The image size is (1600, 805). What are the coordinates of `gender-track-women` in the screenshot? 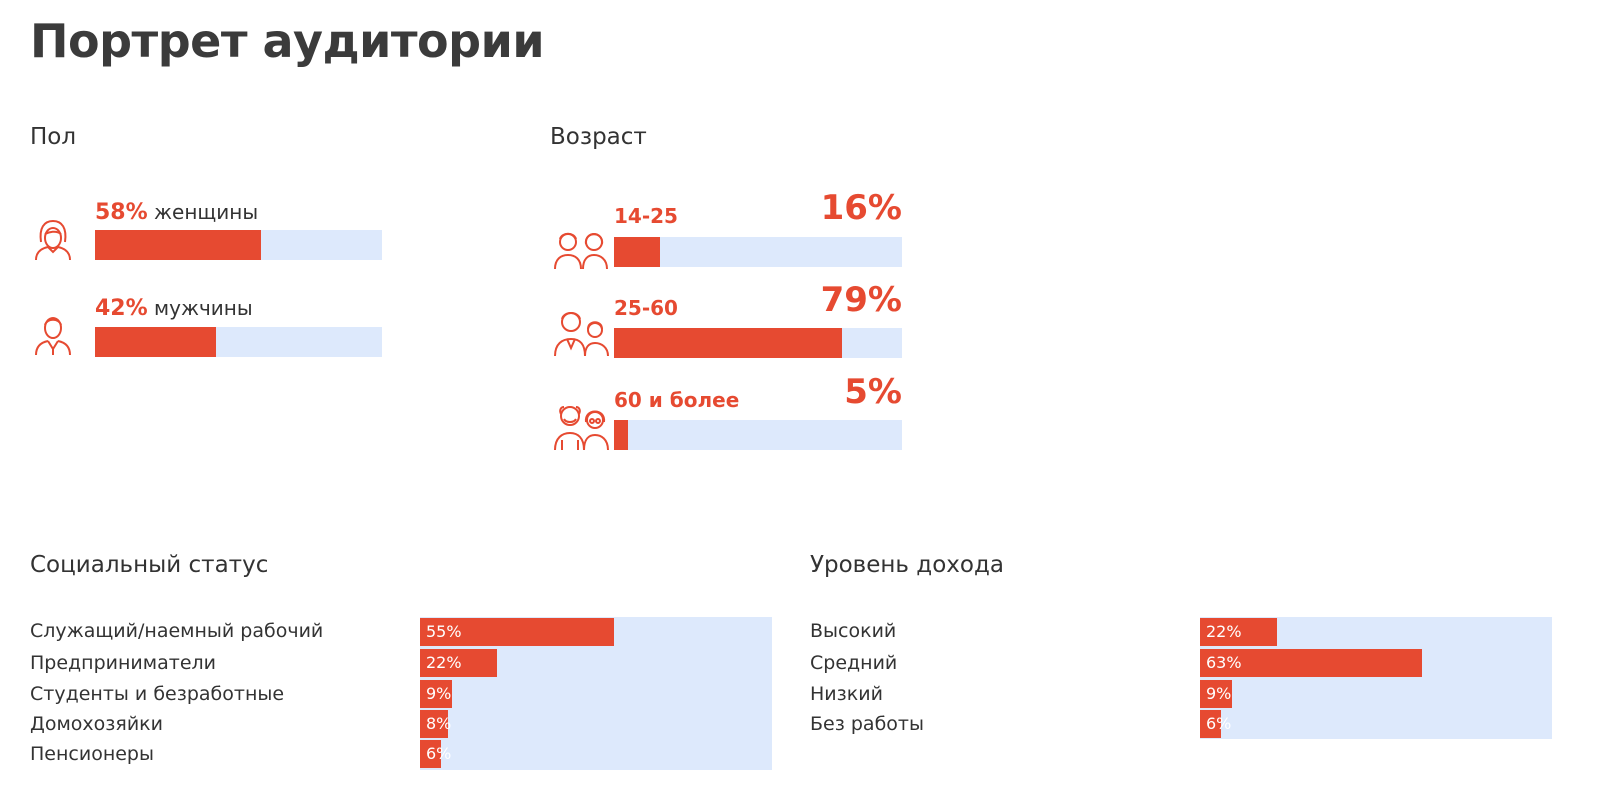 It's located at (238, 245).